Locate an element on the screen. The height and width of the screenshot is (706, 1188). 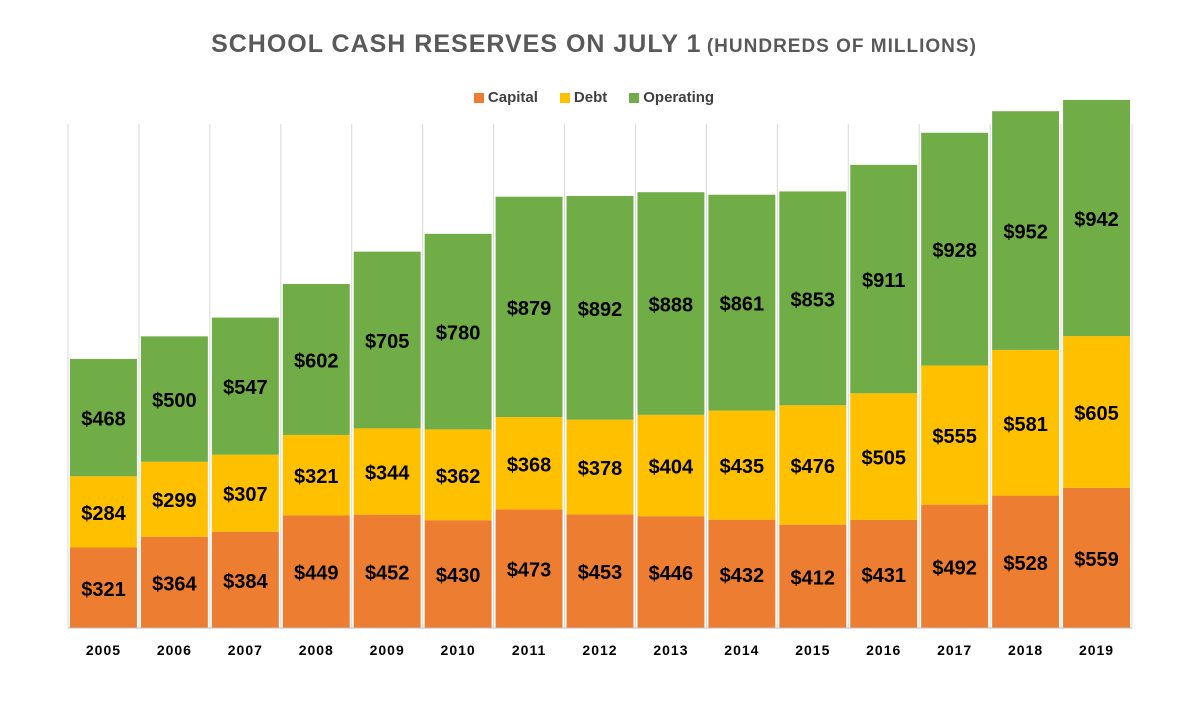
data-label-debt: $368 is located at coordinates (529, 465).